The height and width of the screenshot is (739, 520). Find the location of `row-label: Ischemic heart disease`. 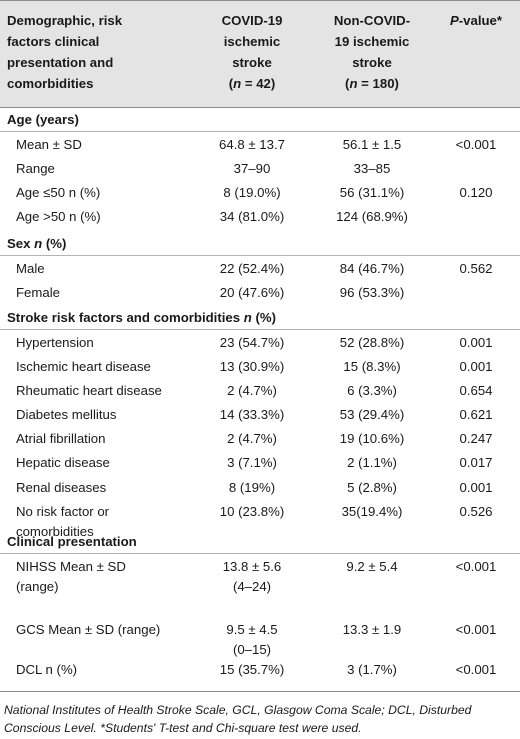

row-label: Ischemic heart disease is located at coordinates (104, 367).